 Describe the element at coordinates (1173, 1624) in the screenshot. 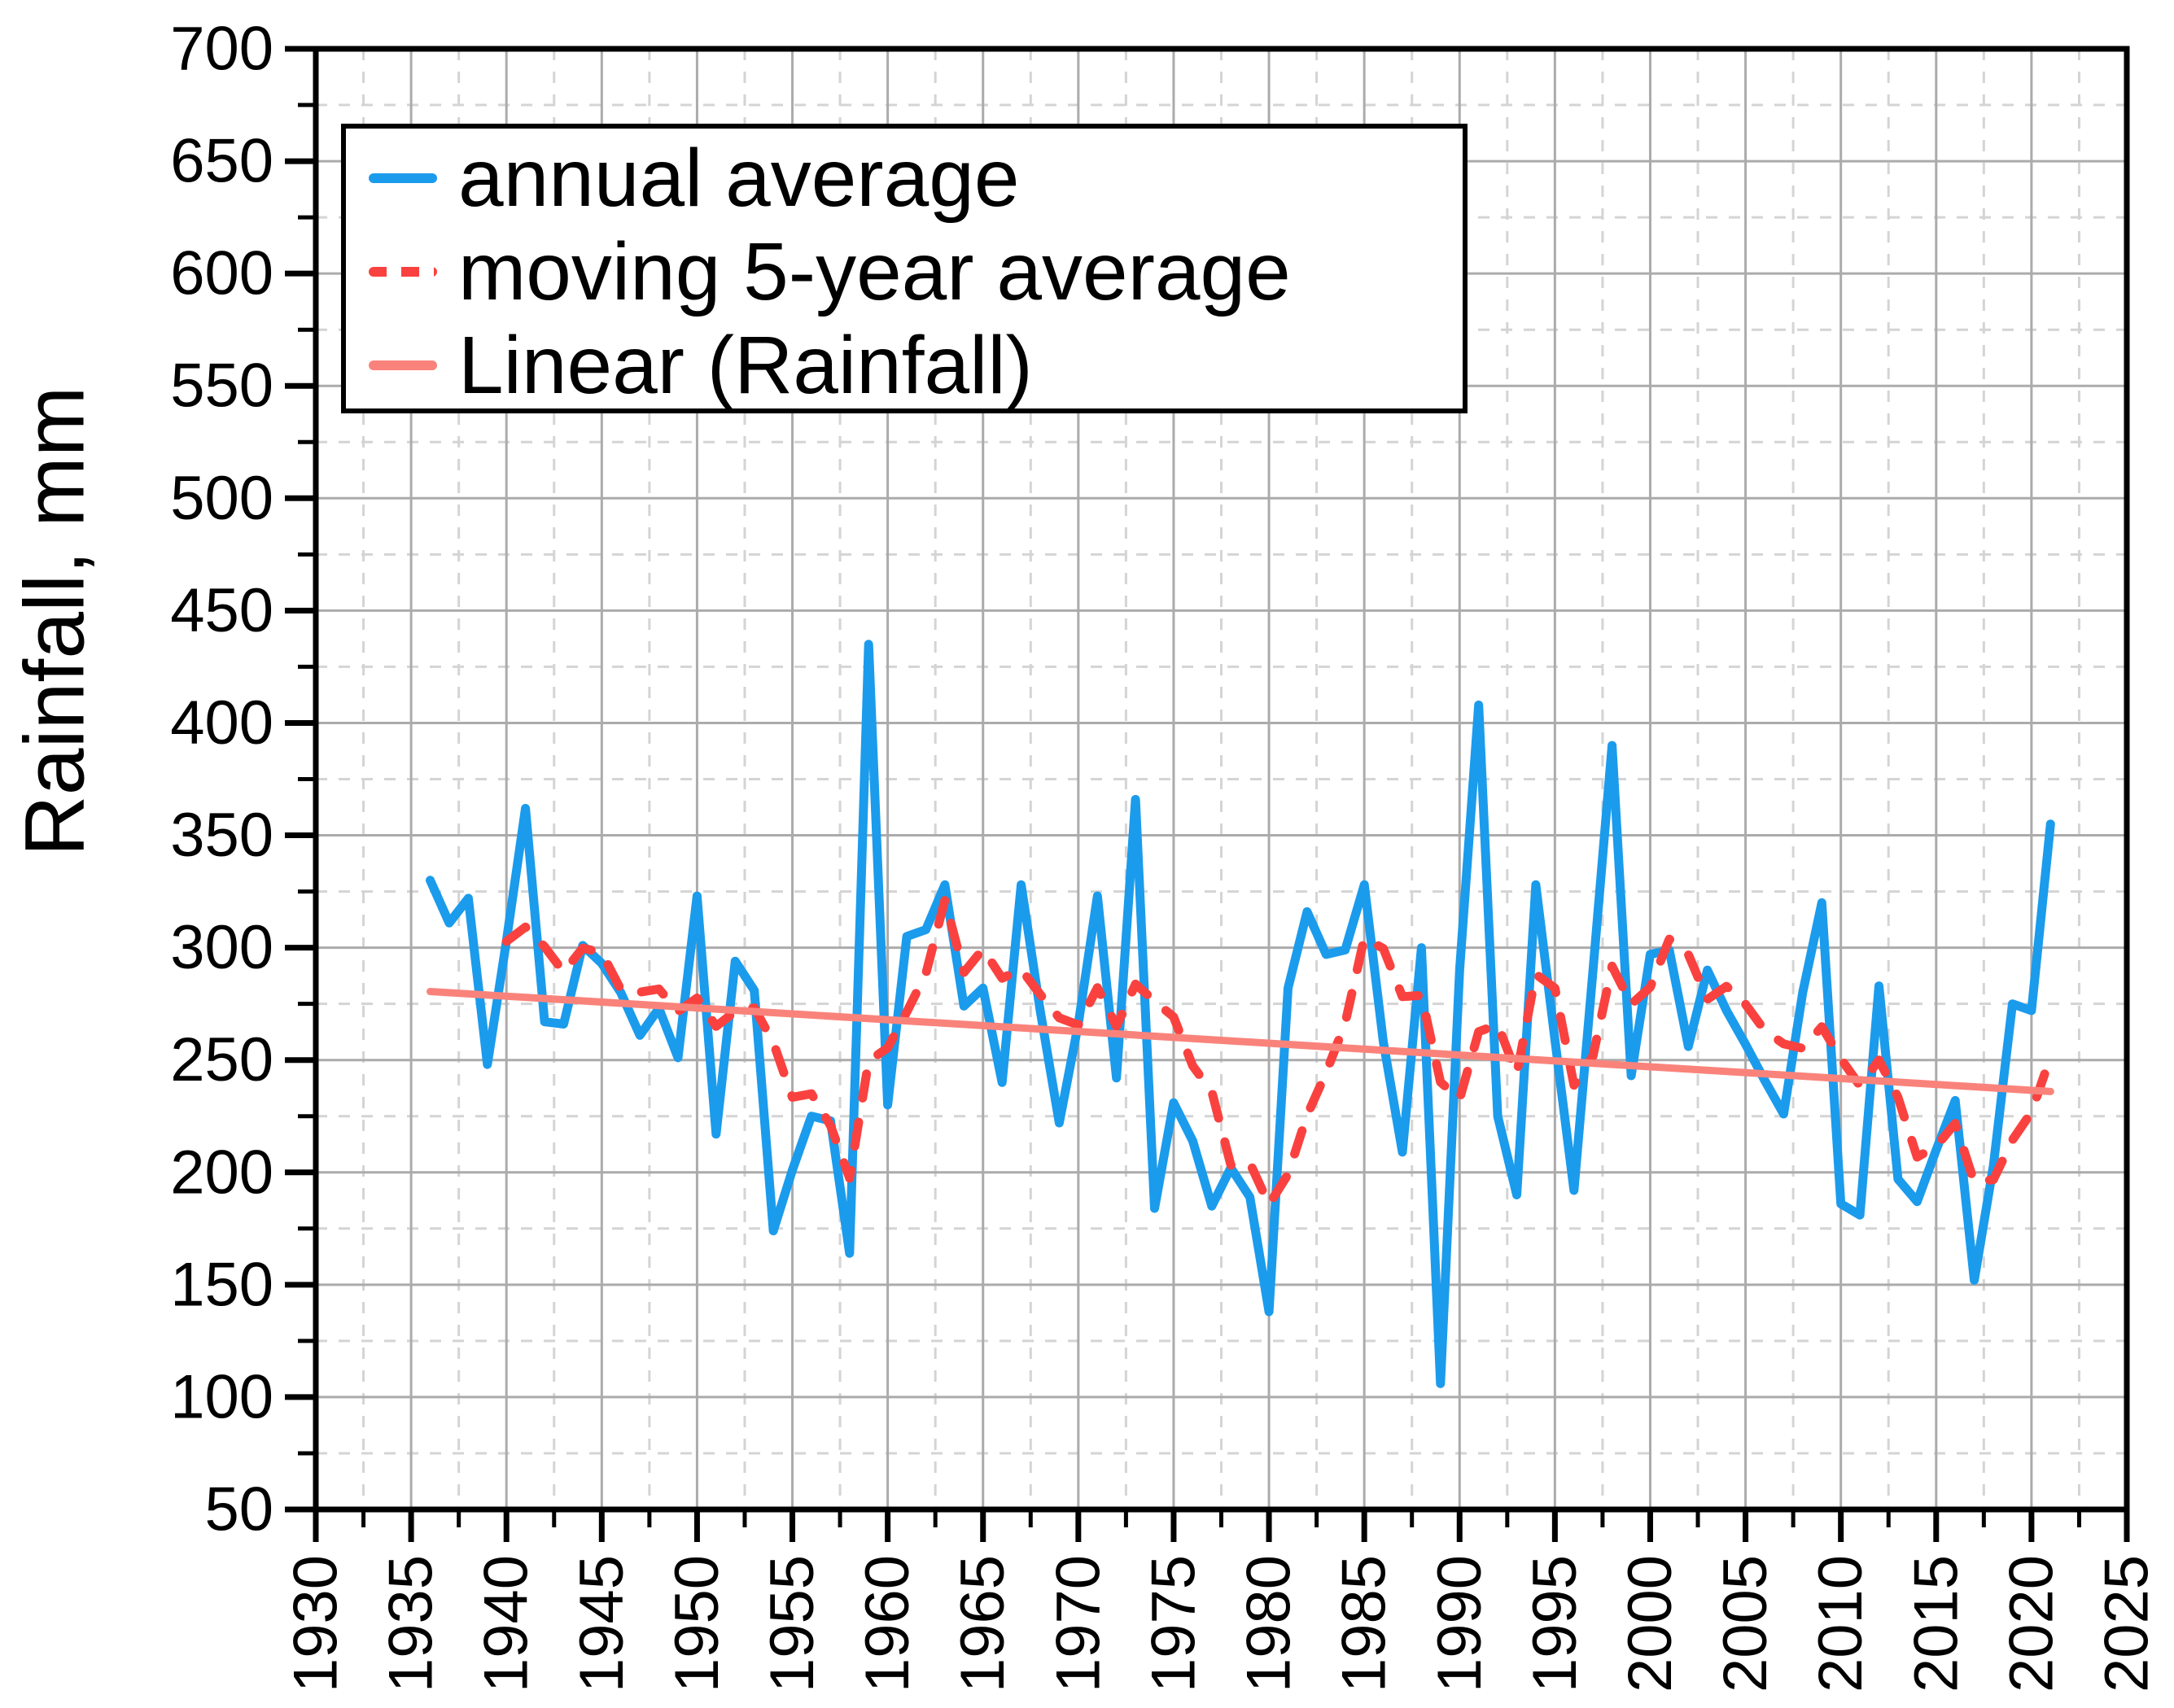

I see `x-tick-label: 1975` at that location.